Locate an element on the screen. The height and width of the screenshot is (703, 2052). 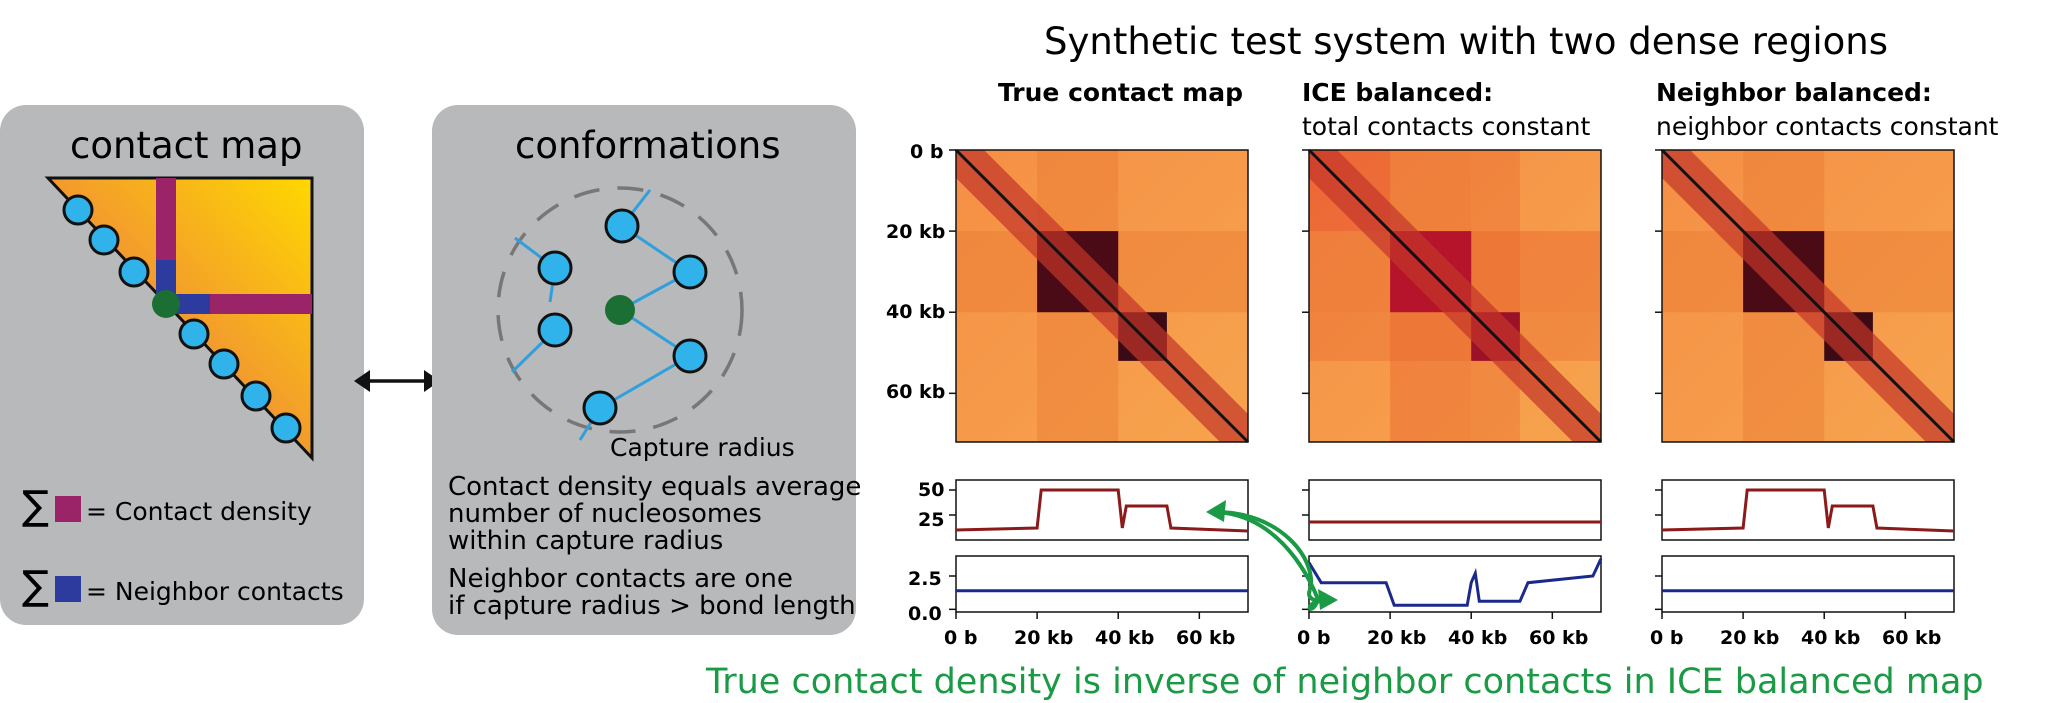
density-plot-neighbor is located at coordinates (1805, 510).